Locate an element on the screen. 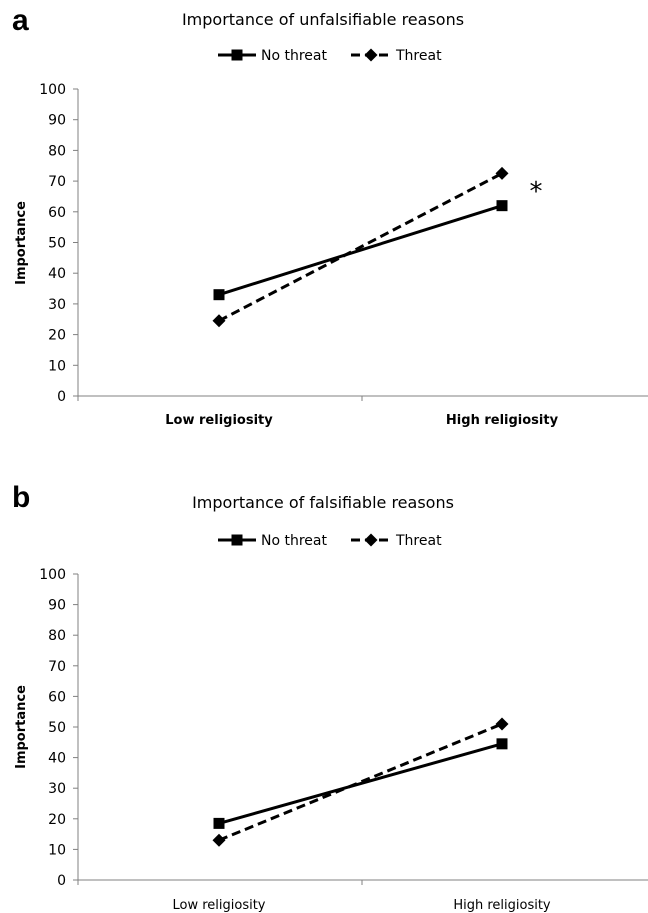  panel-letter: b is located at coordinates (21, 497).